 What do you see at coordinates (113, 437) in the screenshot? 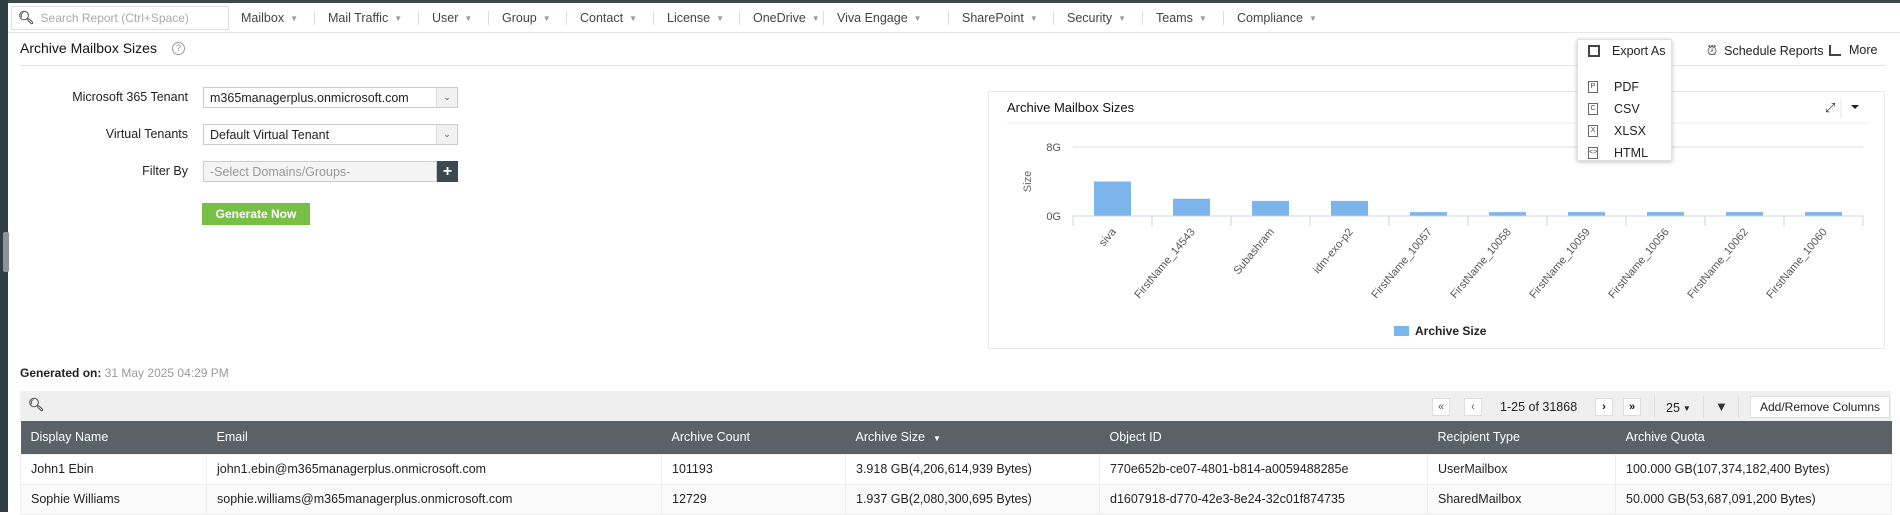
I see `column-header: Display Name` at bounding box center [113, 437].